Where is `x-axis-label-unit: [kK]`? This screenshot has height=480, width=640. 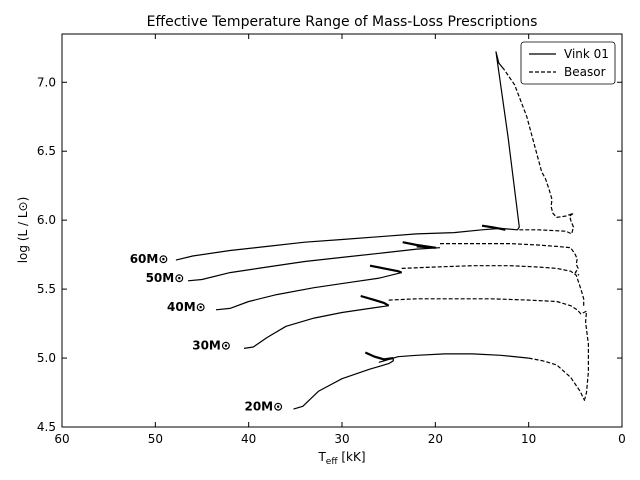
x-axis-label-unit: [kK] is located at coordinates (352, 457).